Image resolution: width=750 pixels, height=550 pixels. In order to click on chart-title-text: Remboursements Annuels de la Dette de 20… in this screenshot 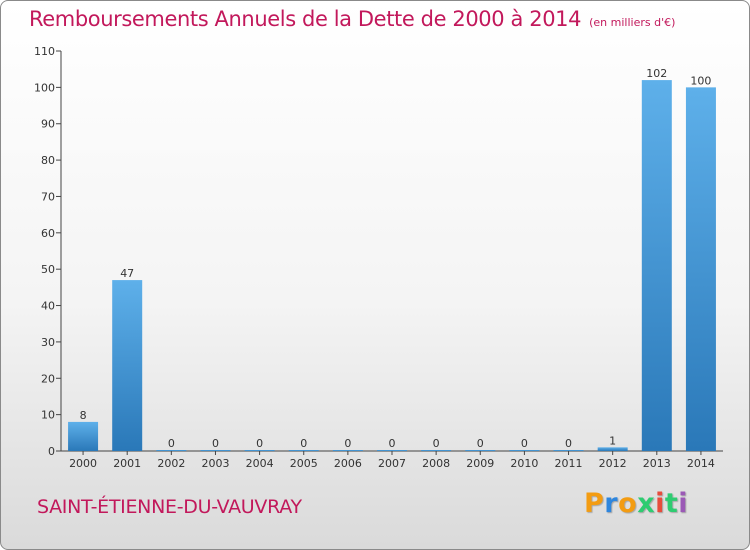, I will do `click(305, 19)`.